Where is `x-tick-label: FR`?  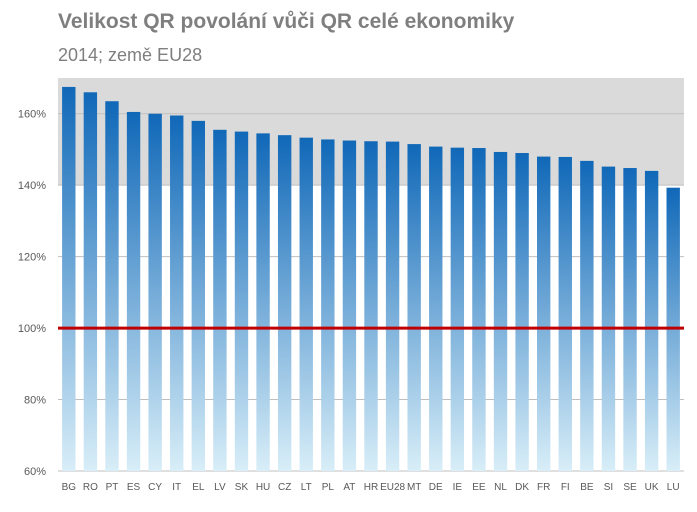 x-tick-label: FR is located at coordinates (543, 487).